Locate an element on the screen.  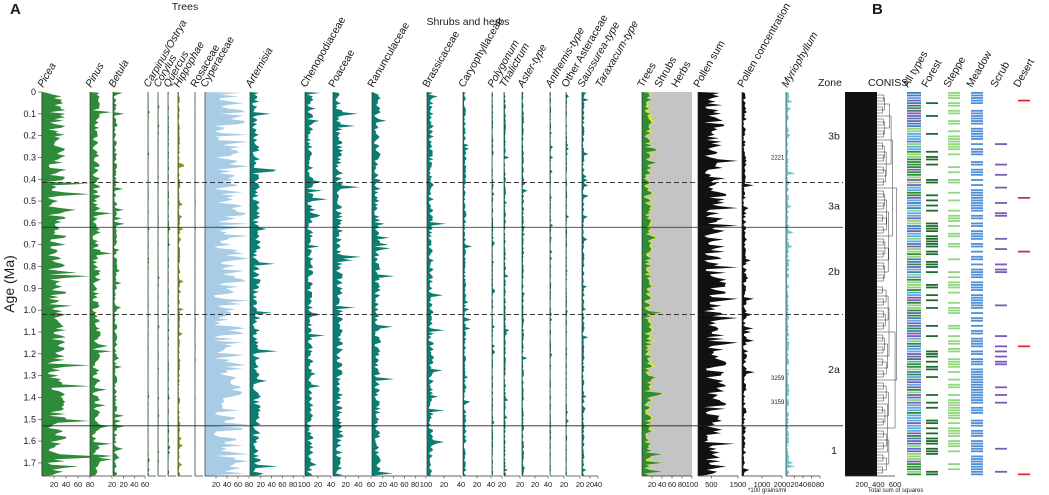
coniss-dense-leaves is located at coordinates (861, 284).